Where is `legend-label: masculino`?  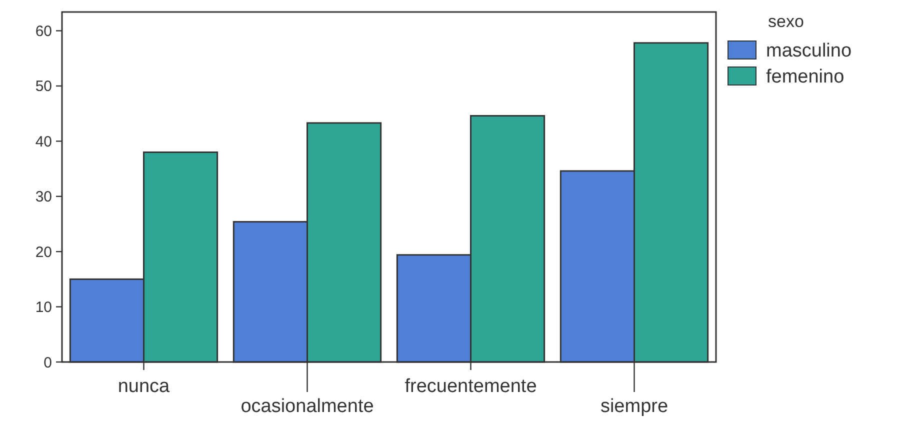 legend-label: masculino is located at coordinates (809, 51).